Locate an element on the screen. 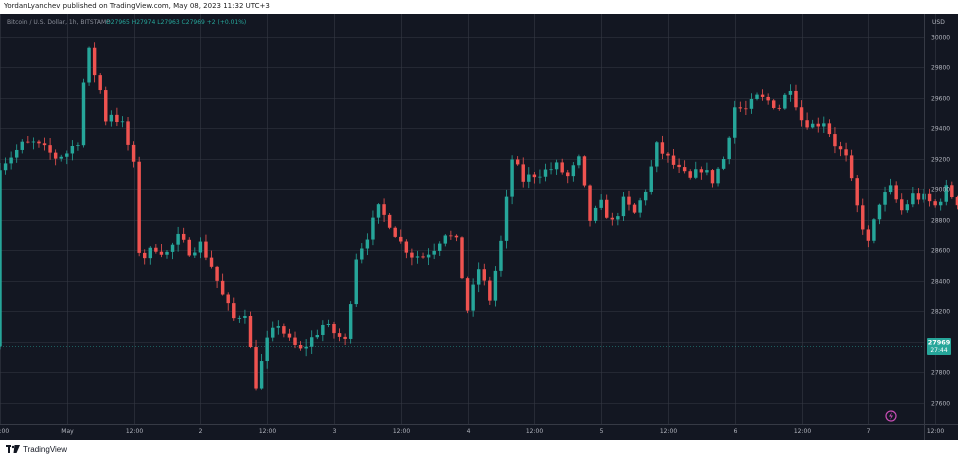 The height and width of the screenshot is (457, 958). y-tick-label: 27800 is located at coordinates (940, 373).